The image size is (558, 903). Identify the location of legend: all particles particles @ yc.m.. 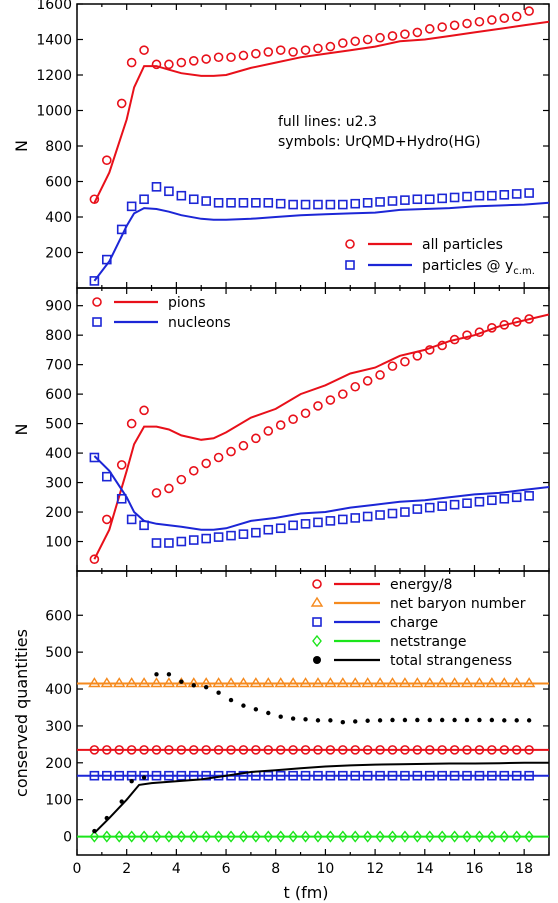
(440, 257).